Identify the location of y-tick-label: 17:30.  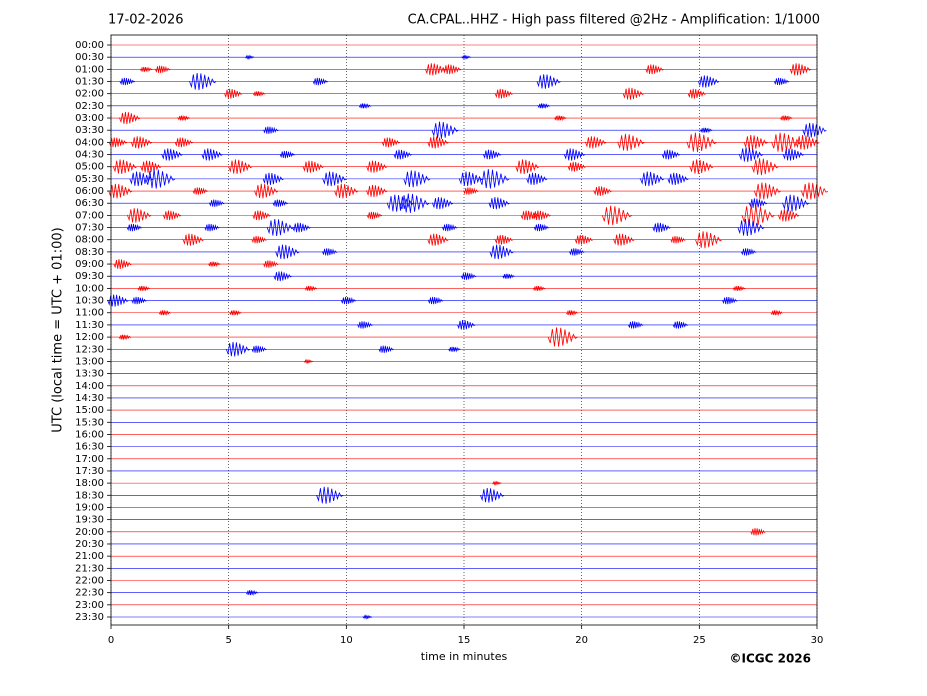
(89, 471).